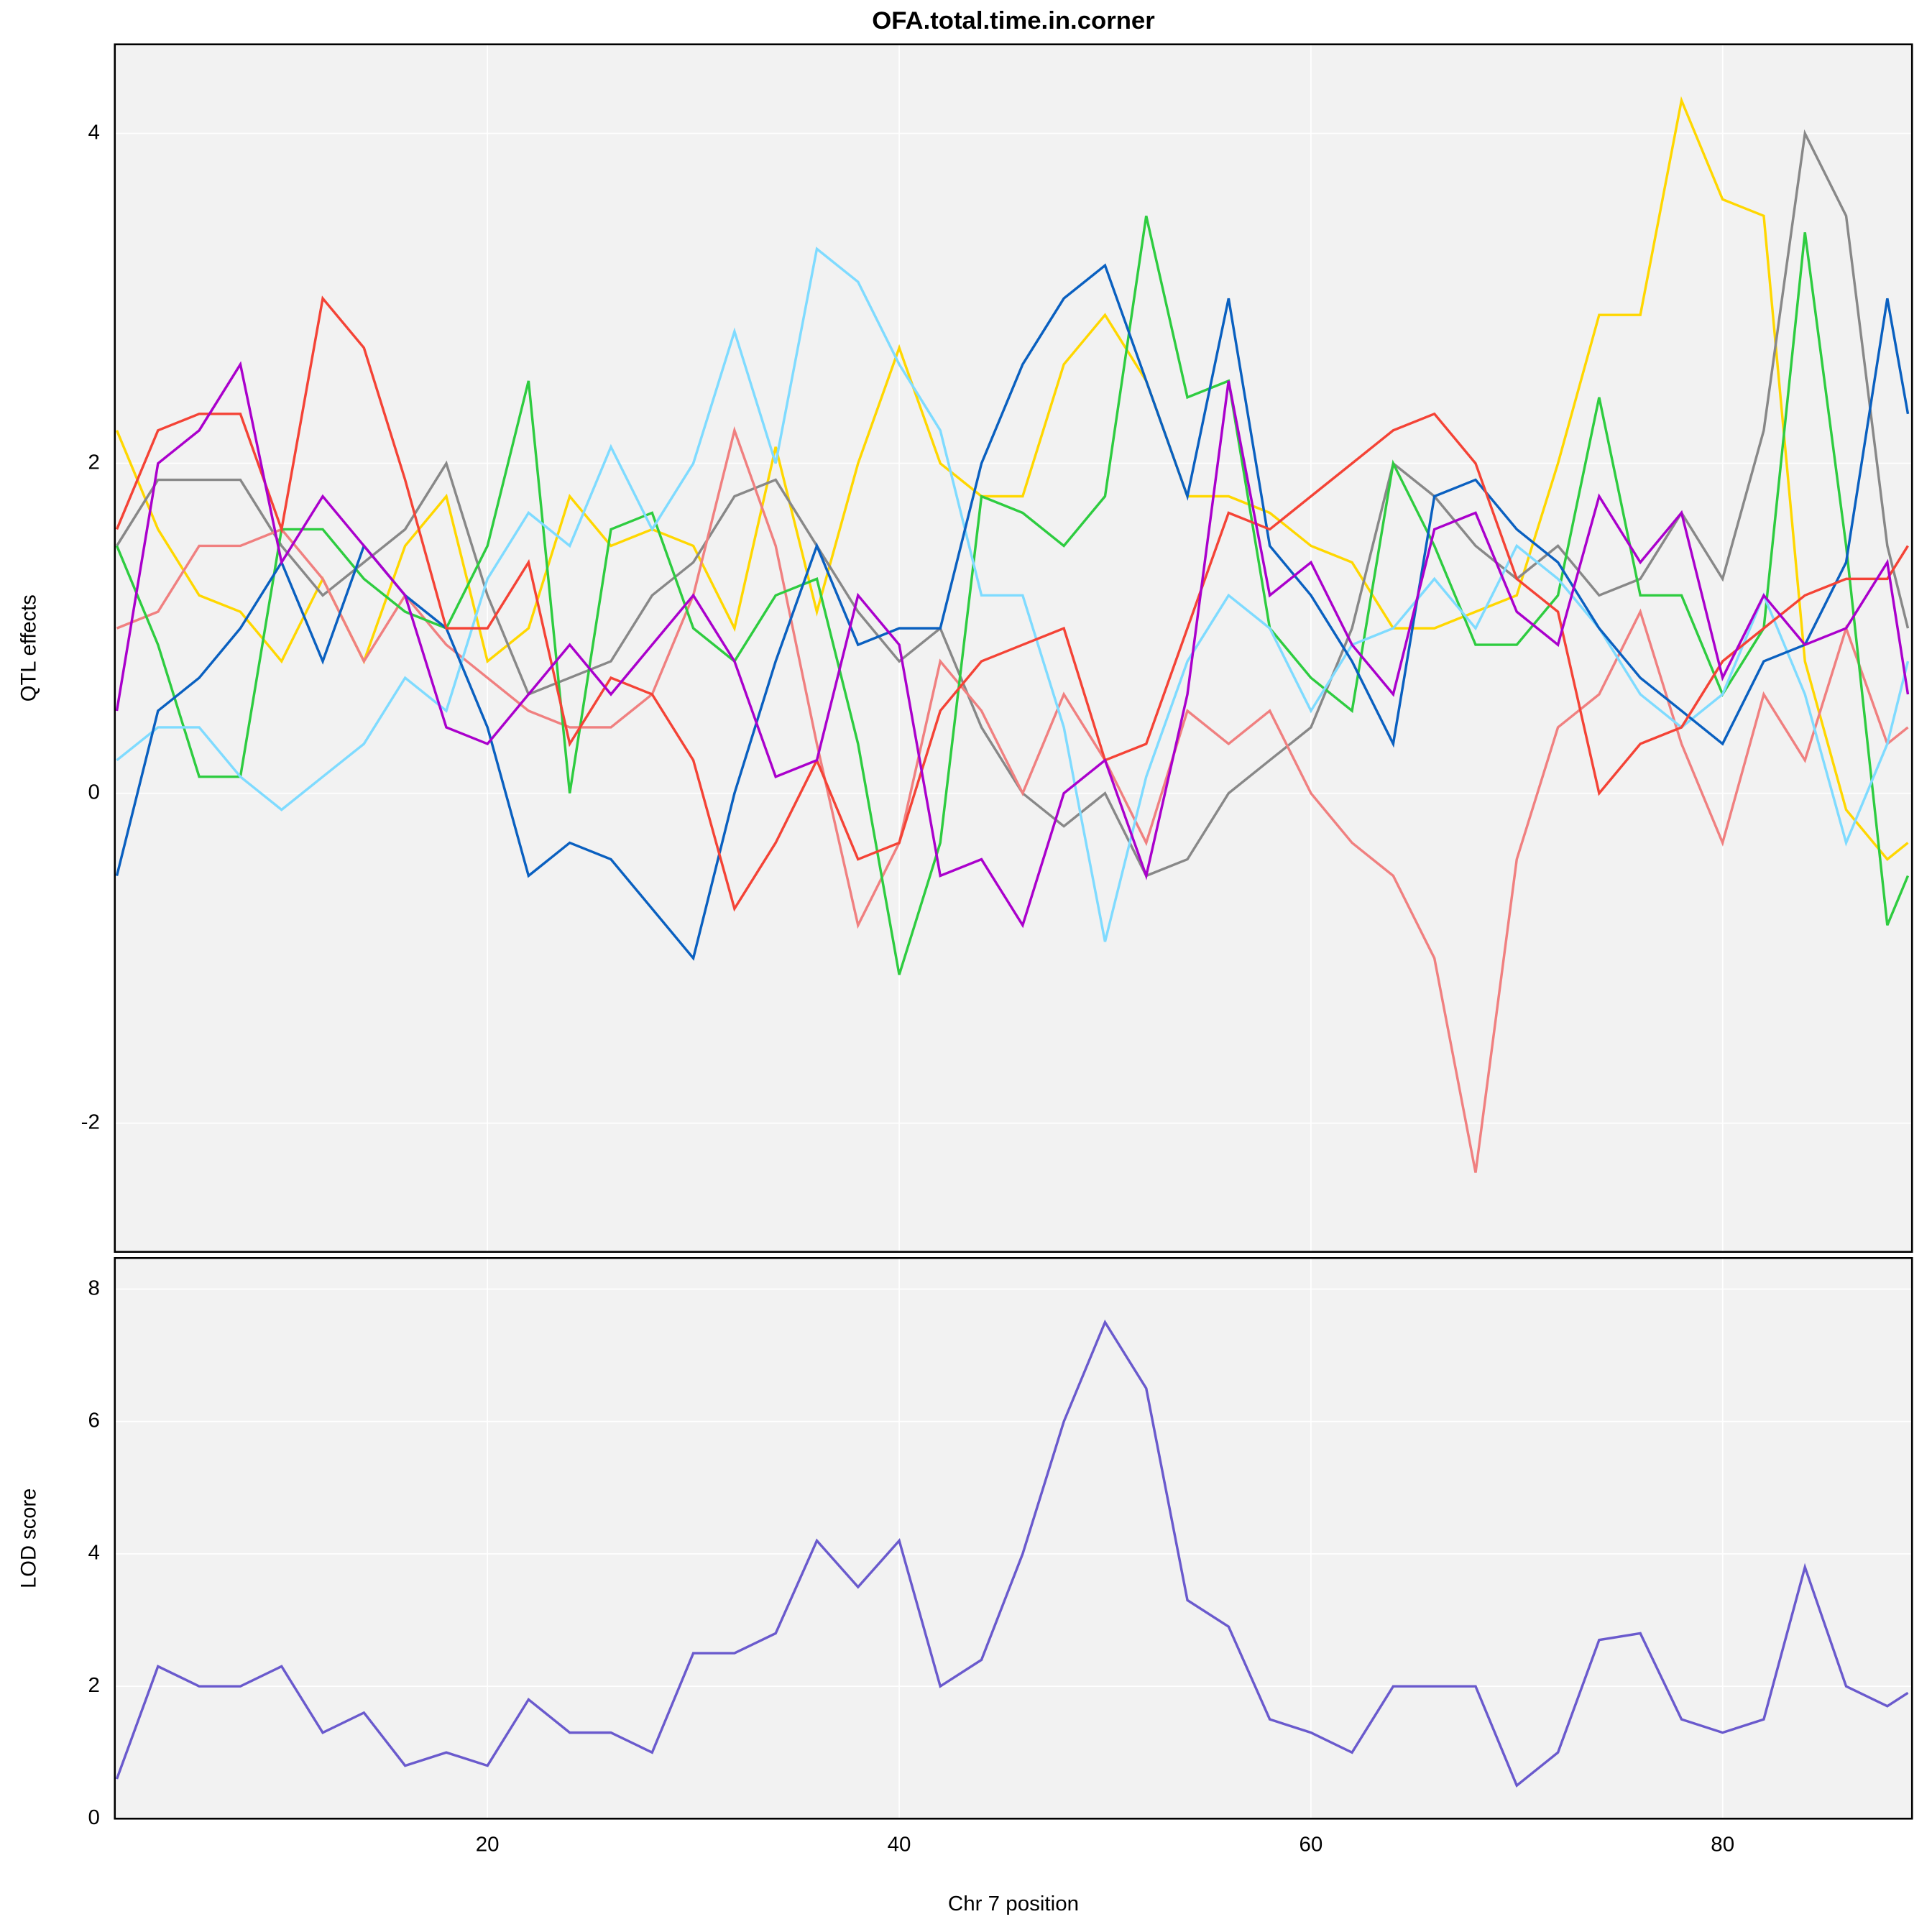  Describe the element at coordinates (899, 1845) in the screenshot. I see `x-tick-label: 40` at that location.